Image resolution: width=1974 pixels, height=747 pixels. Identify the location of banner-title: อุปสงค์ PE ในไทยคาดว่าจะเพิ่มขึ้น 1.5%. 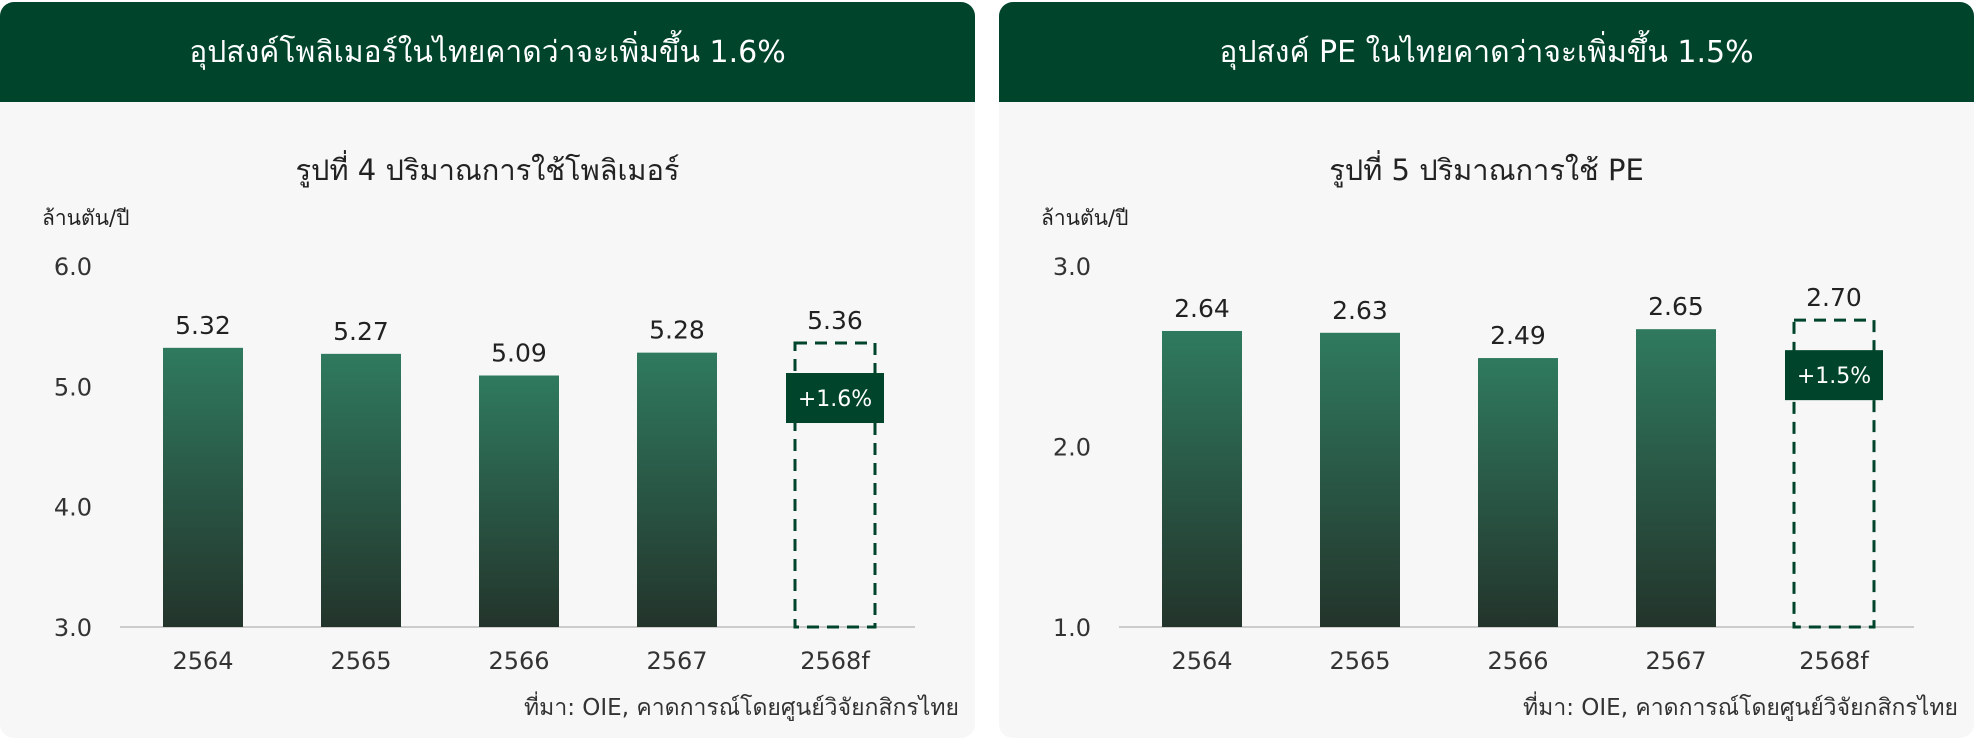
(1486, 52).